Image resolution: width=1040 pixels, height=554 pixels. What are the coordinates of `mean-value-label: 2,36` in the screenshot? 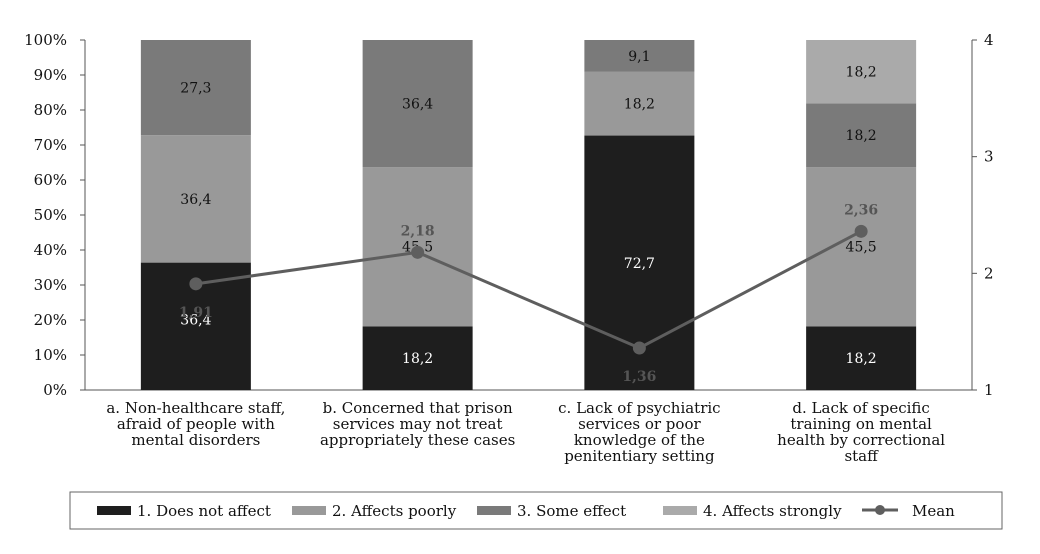 It's located at (861, 210).